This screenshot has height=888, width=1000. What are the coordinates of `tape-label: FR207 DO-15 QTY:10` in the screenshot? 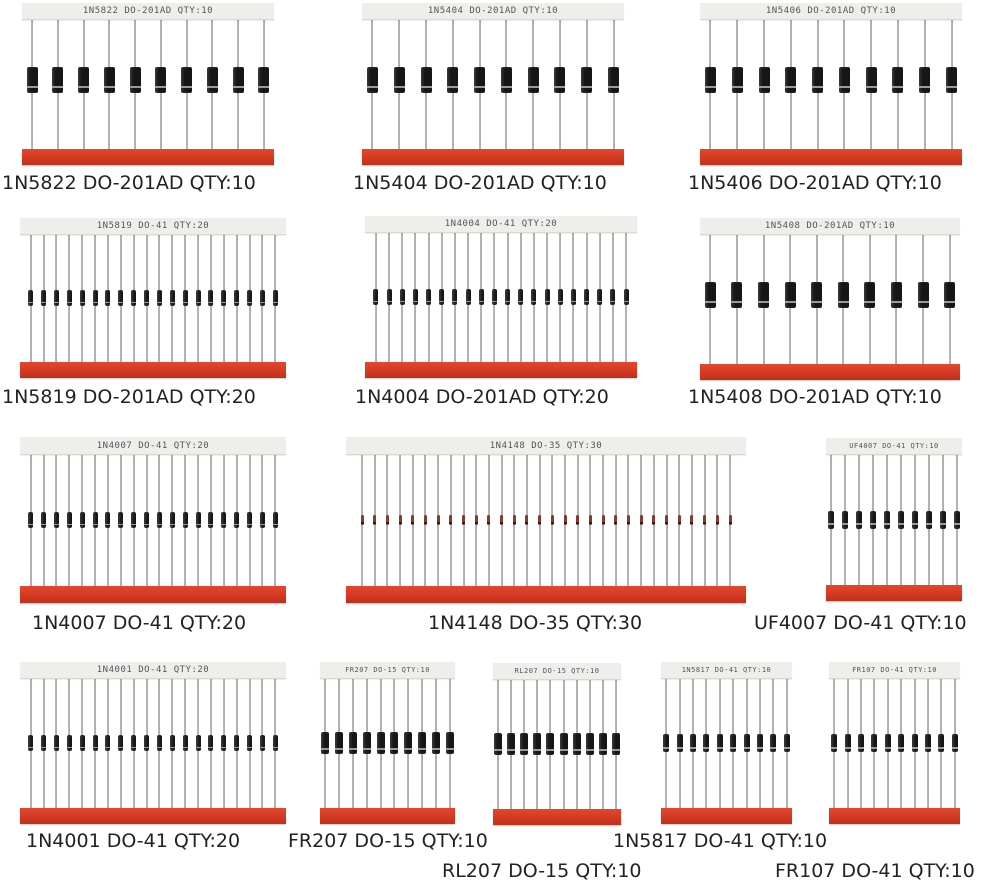 It's located at (387, 670).